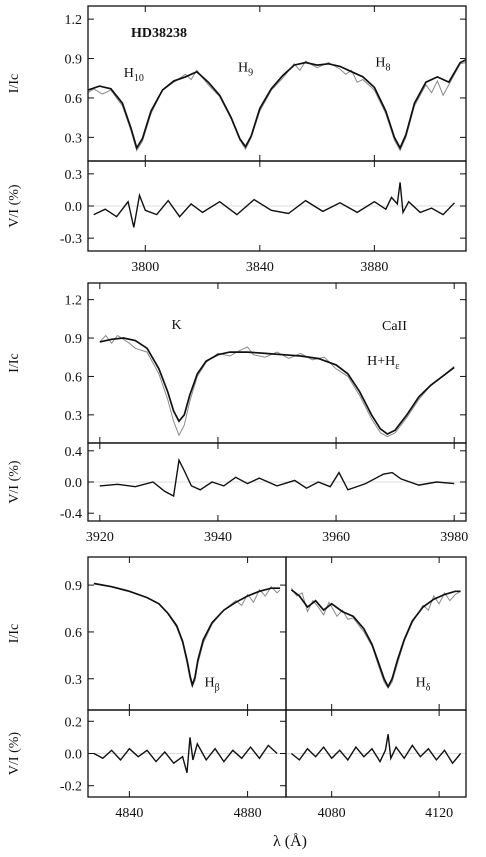 The image size is (486, 857). I want to click on panel-balmer-h8-h9-h10-observed-line, so click(277, 106).